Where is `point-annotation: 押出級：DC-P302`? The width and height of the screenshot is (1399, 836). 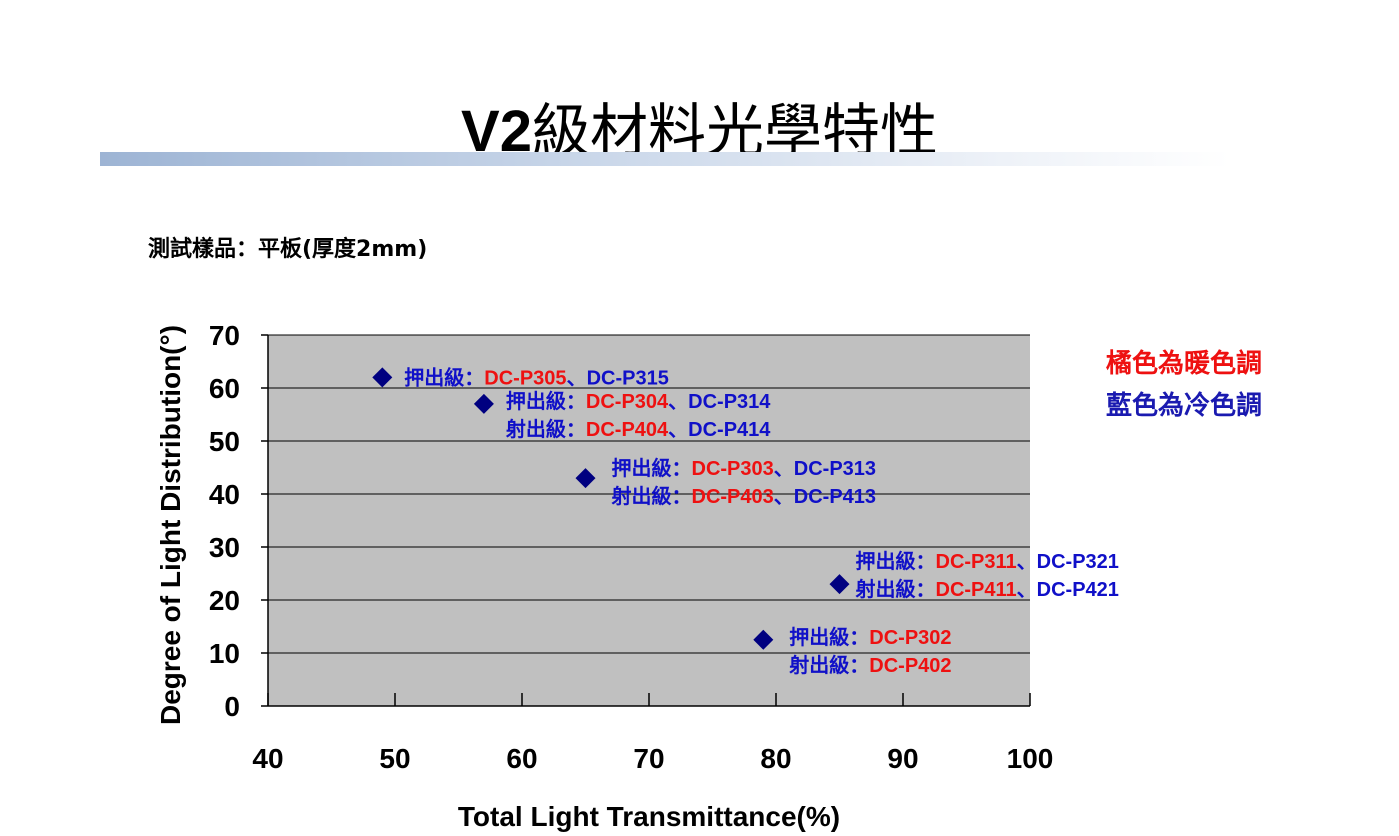 point-annotation: 押出級：DC-P302 is located at coordinates (870, 637).